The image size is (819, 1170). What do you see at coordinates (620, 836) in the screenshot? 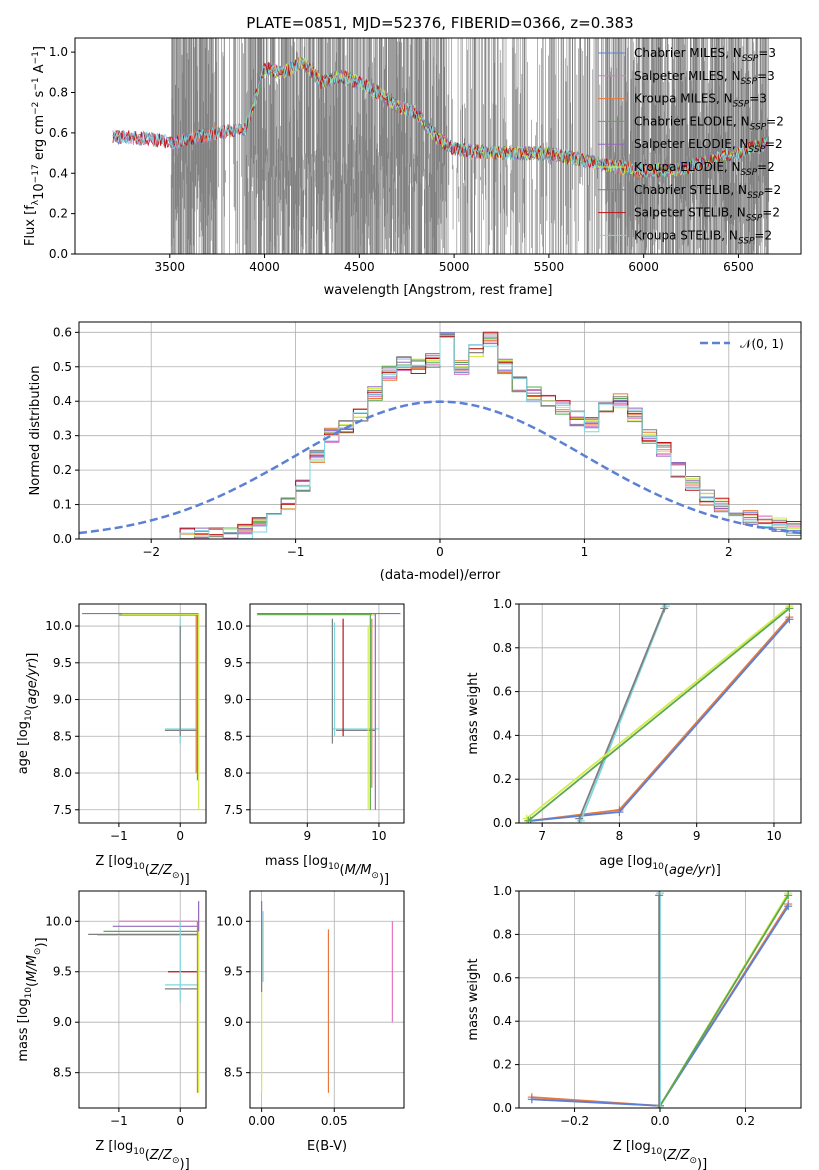
I see `x-tick-label: 8` at bounding box center [620, 836].